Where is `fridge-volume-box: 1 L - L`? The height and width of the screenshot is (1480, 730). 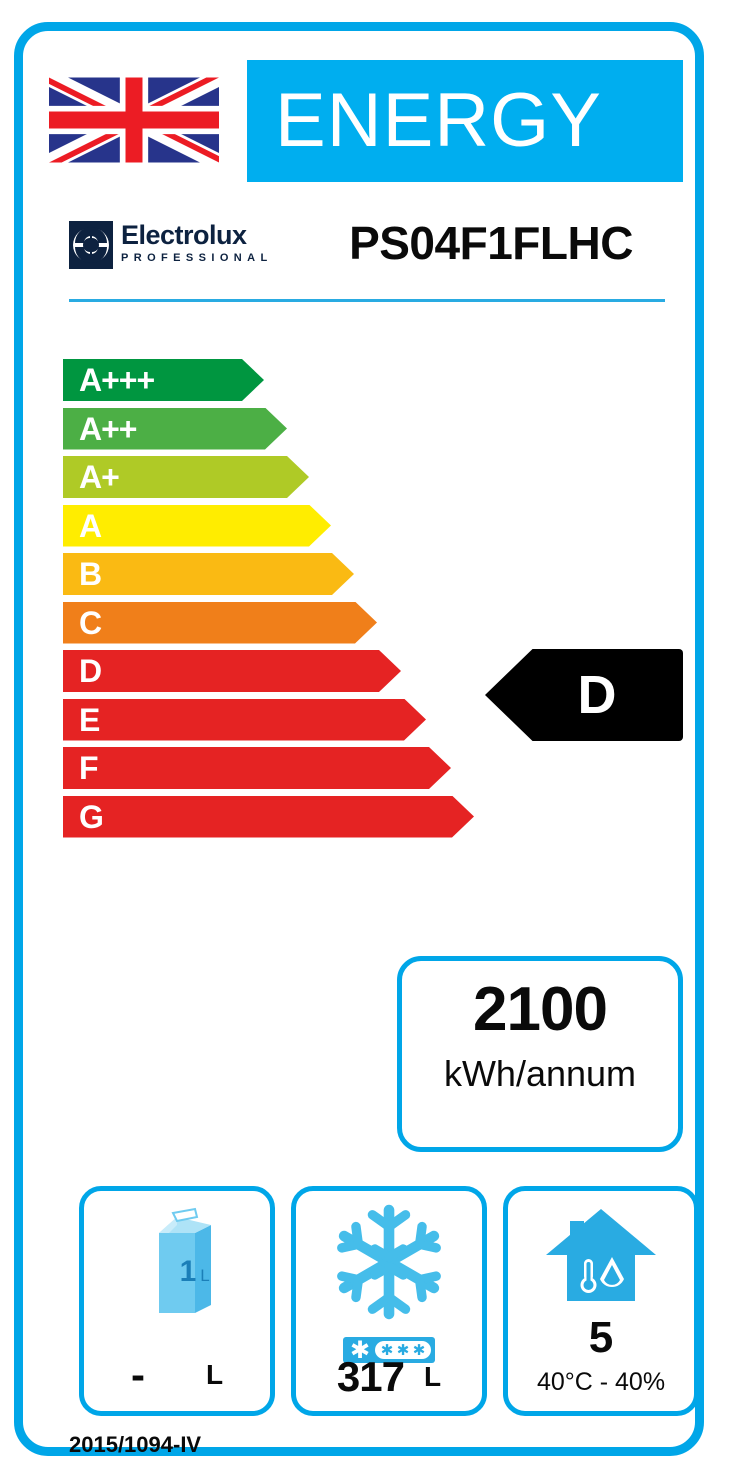
fridge-volume-box: 1 L - L is located at coordinates (177, 1301).